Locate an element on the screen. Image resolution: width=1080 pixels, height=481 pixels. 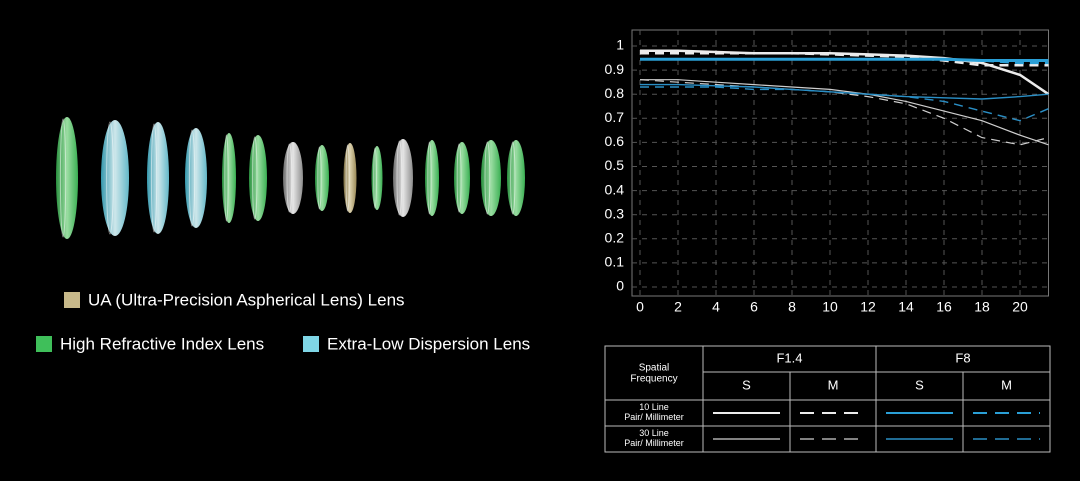
lens-diagram is located at coordinates (290, 178).